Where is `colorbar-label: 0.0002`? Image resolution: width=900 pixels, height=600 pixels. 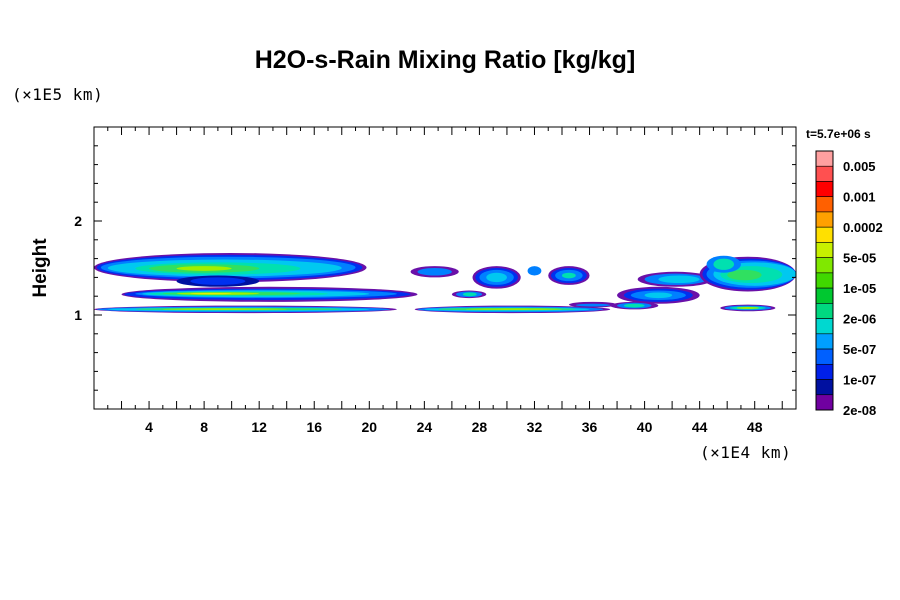 colorbar-label: 0.0002 is located at coordinates (863, 227).